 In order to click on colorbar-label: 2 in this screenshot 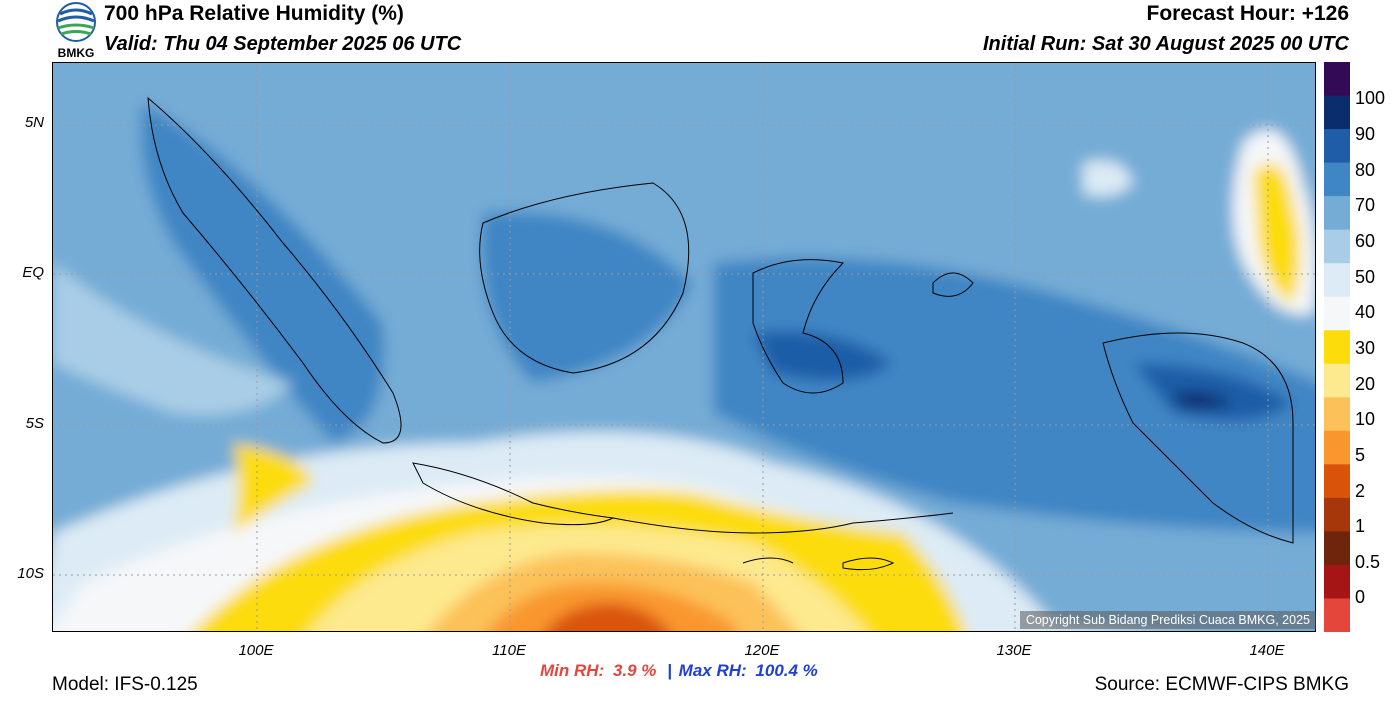, I will do `click(1360, 491)`.